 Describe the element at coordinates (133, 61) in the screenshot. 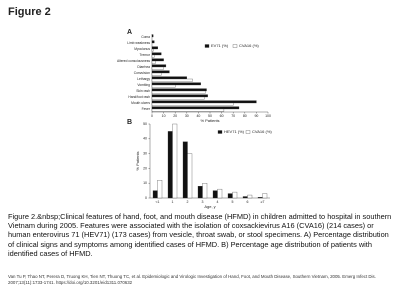

I see `category-label: Altered consciousness` at that location.